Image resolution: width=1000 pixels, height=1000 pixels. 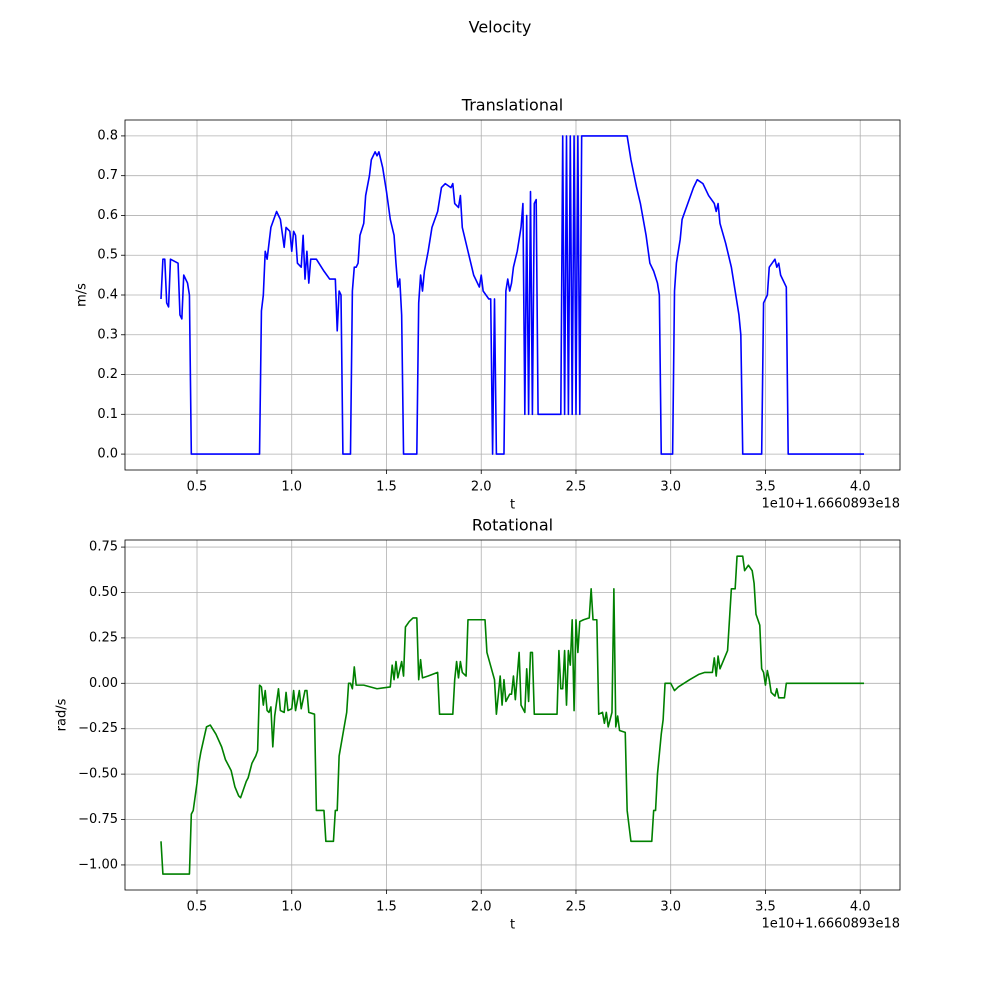 I want to click on subplot-title: Rotational, so click(x=512, y=525).